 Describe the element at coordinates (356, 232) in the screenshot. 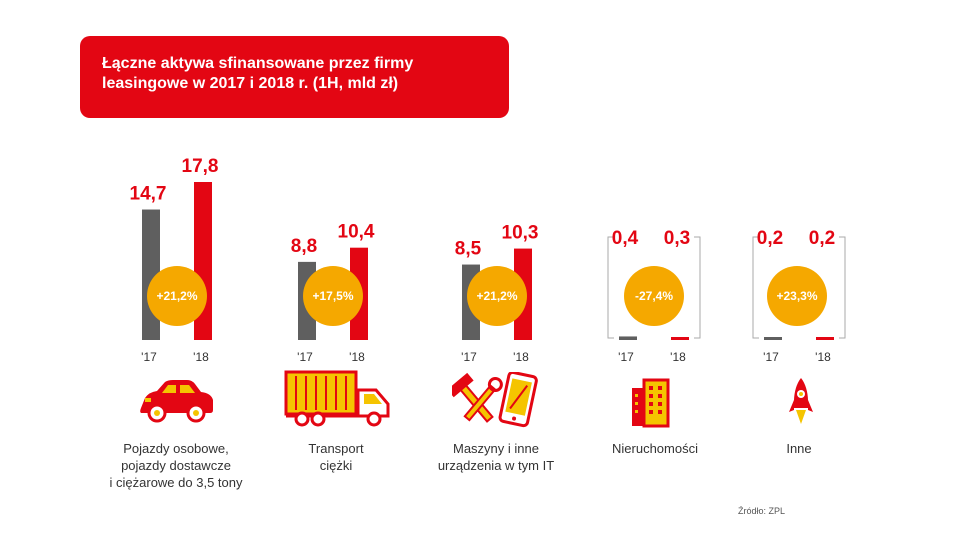

I see `value-label-2018-heavy-transport: 10,4` at that location.